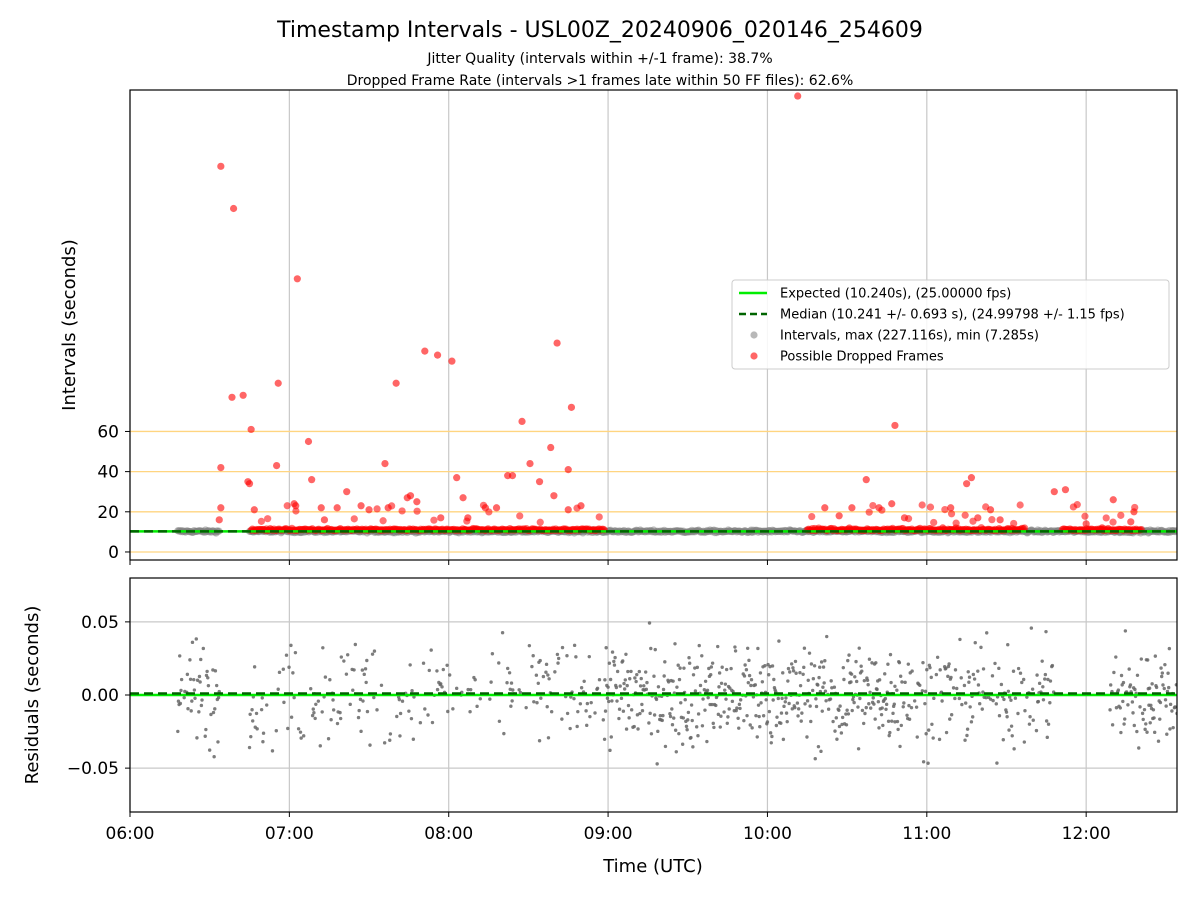  I want to click on x-tick-label: 06:00, so click(130, 834).